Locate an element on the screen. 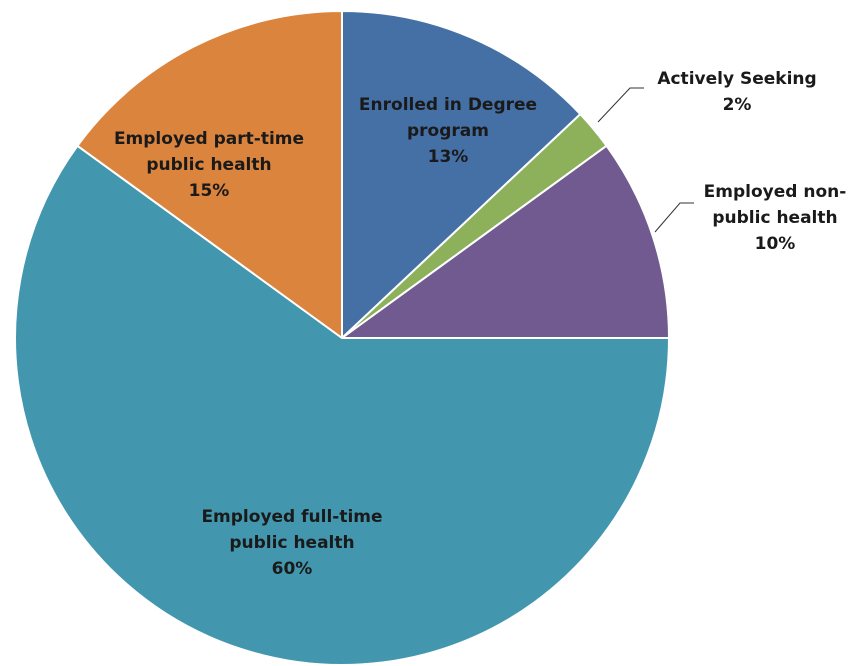  slice-label-4: Employed part-time public health 15% is located at coordinates (209, 165).